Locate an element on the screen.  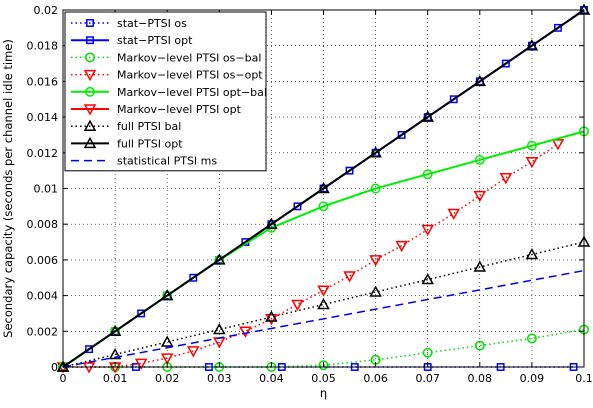
legend-label: statistical PTSI ms is located at coordinates (167, 161).